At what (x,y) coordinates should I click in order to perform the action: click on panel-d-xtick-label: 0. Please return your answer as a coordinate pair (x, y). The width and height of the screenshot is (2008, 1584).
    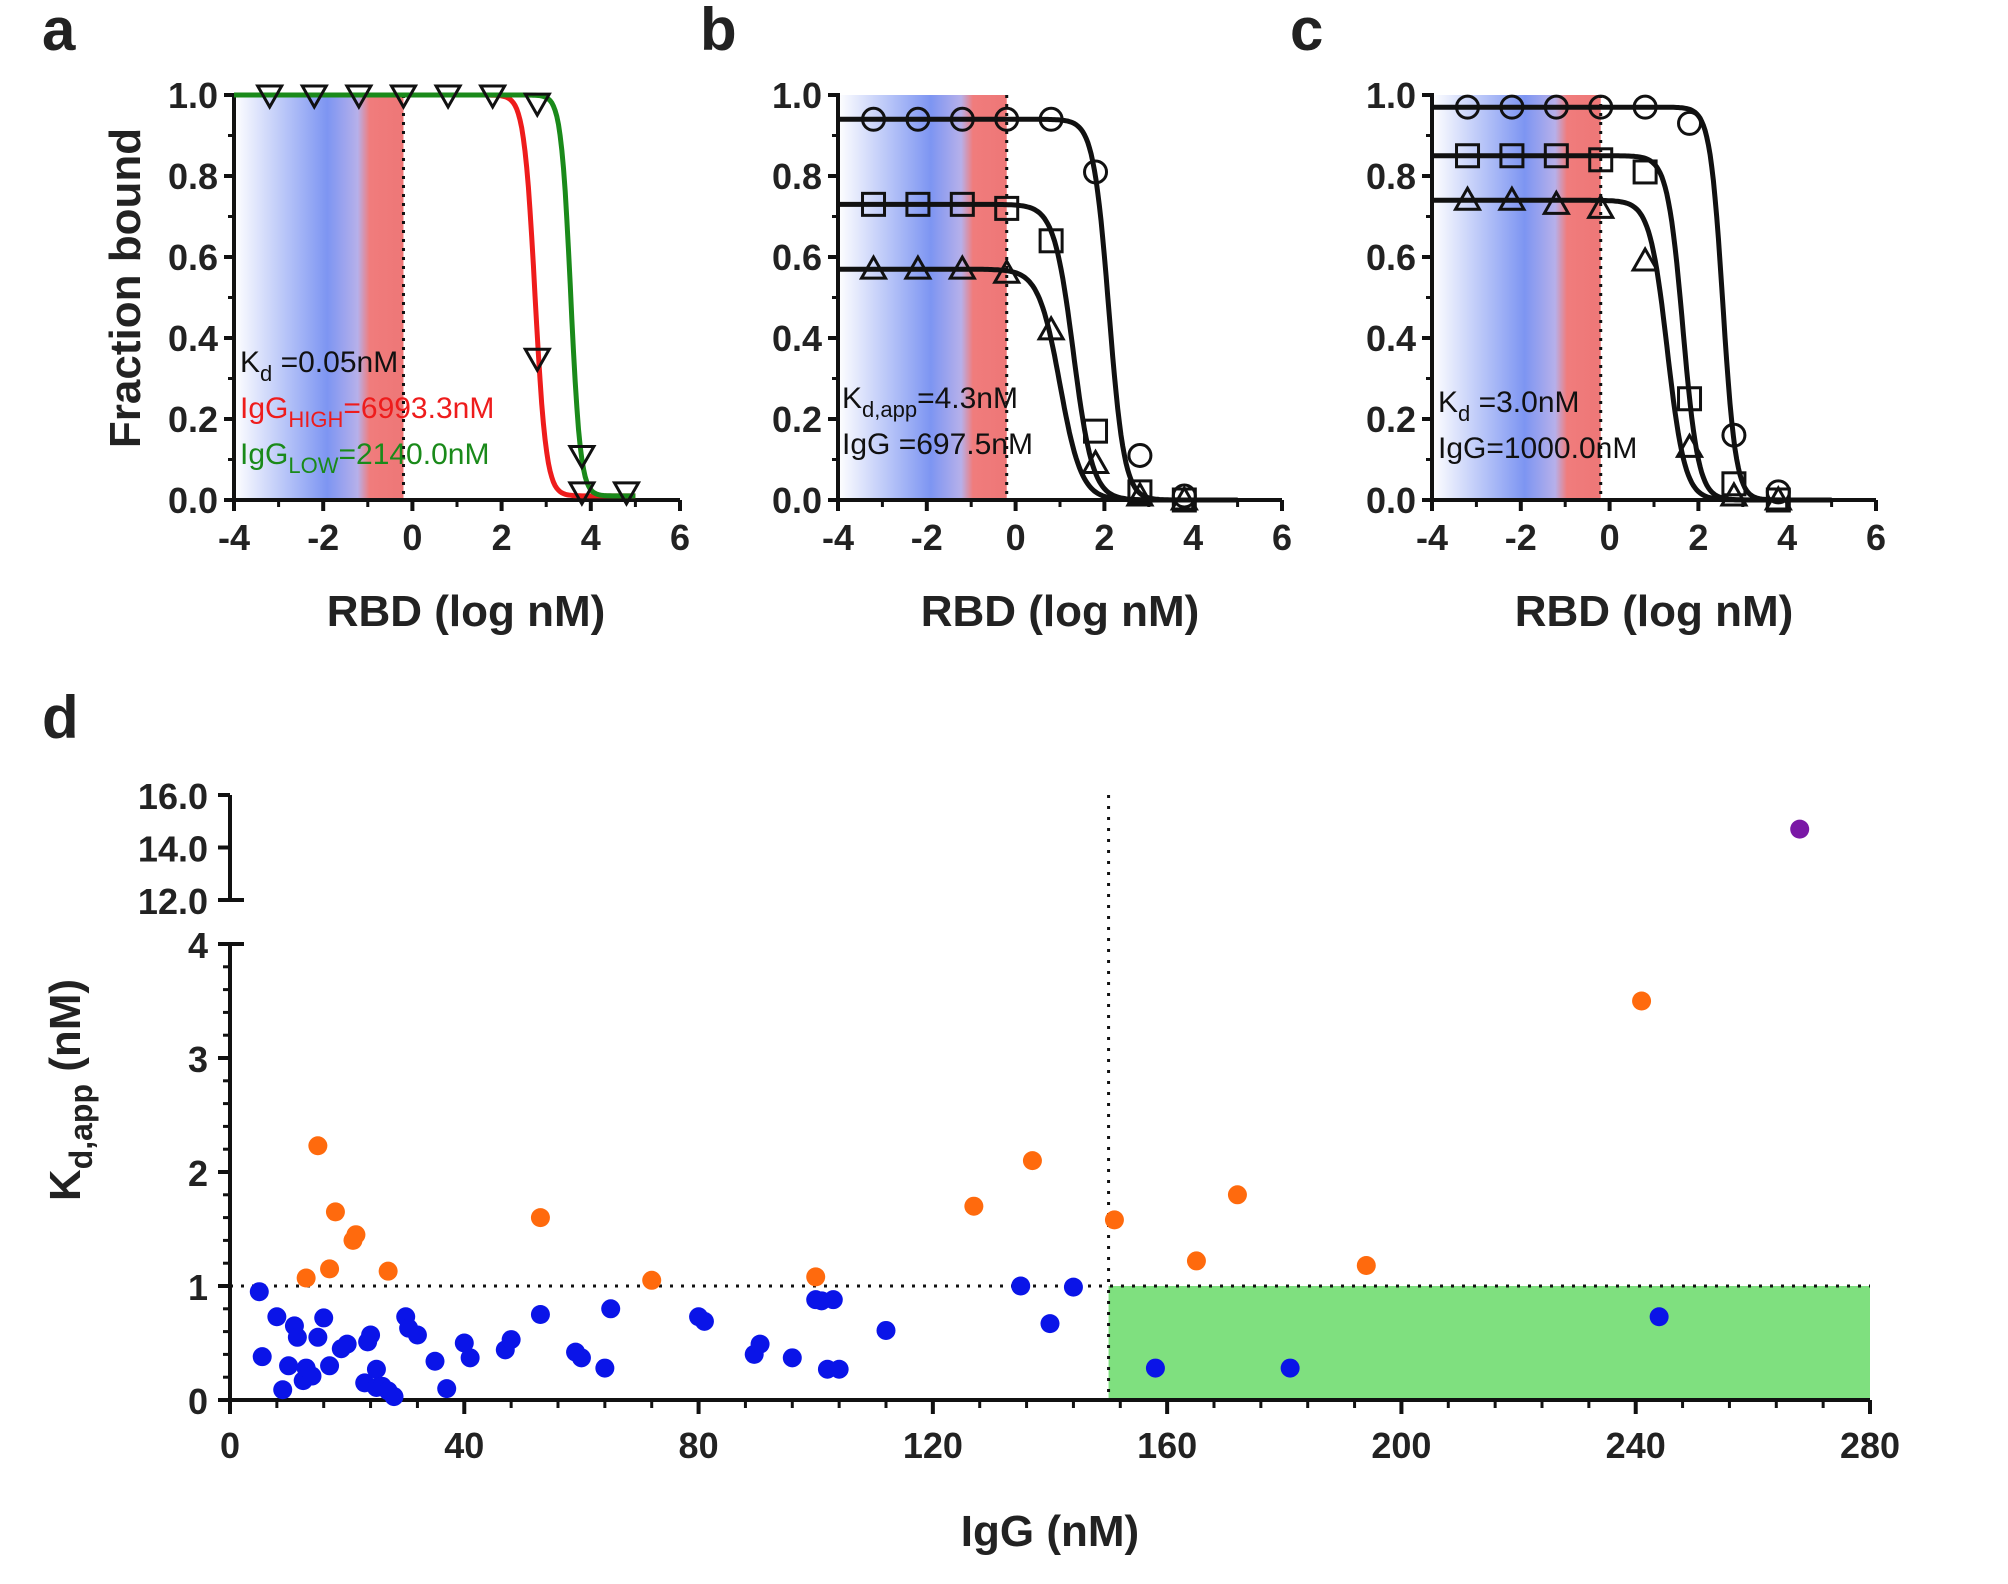
    Looking at the image, I should click on (230, 1445).